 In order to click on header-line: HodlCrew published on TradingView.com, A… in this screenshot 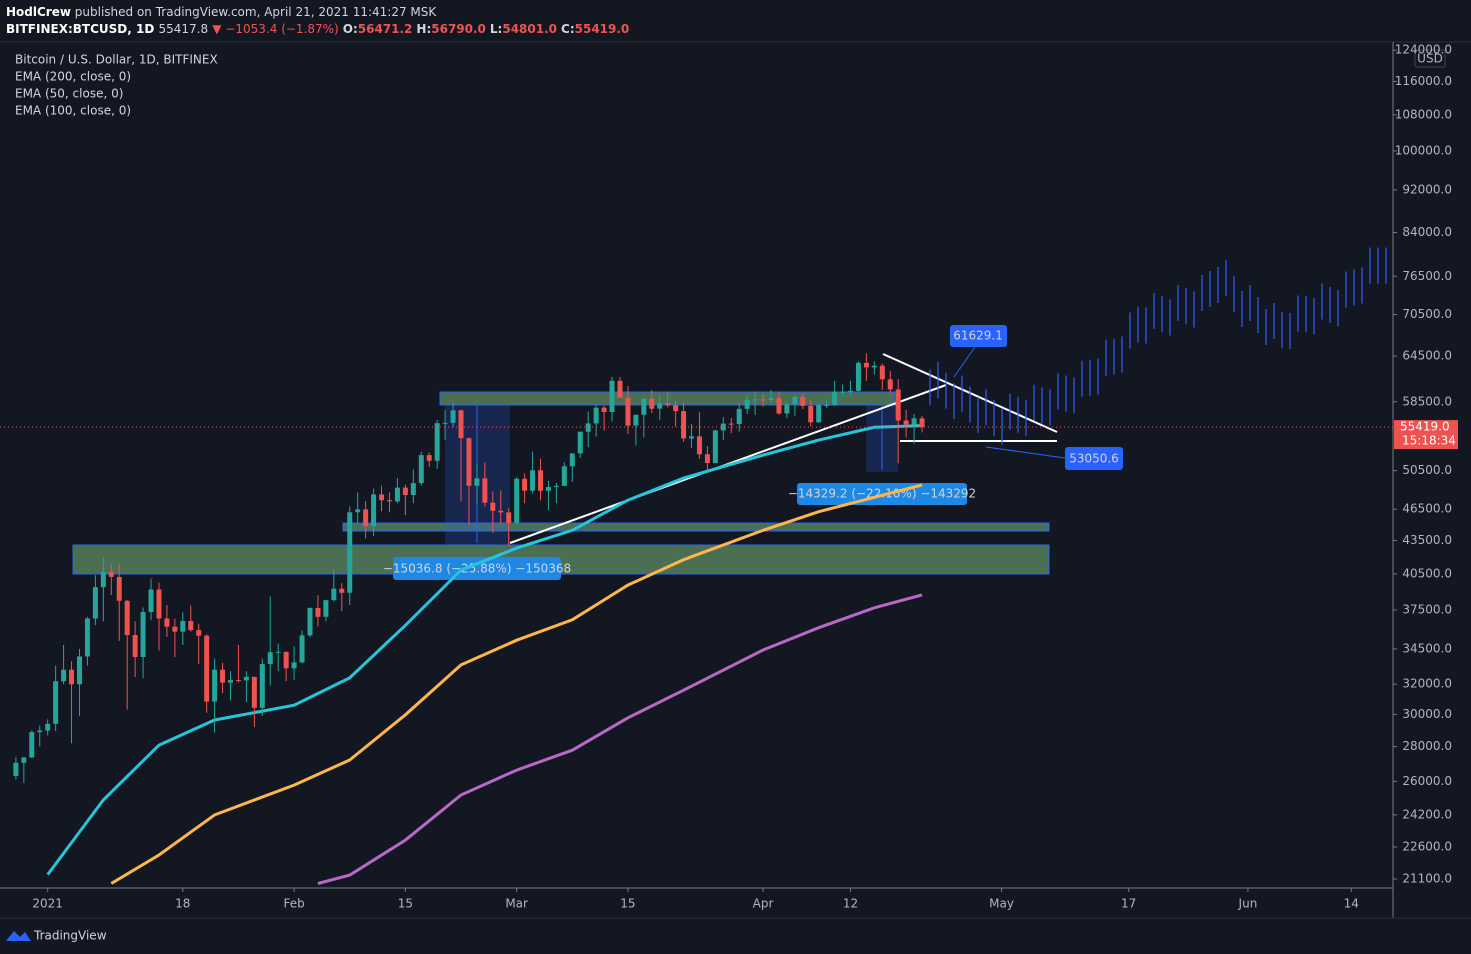, I will do `click(221, 12)`.